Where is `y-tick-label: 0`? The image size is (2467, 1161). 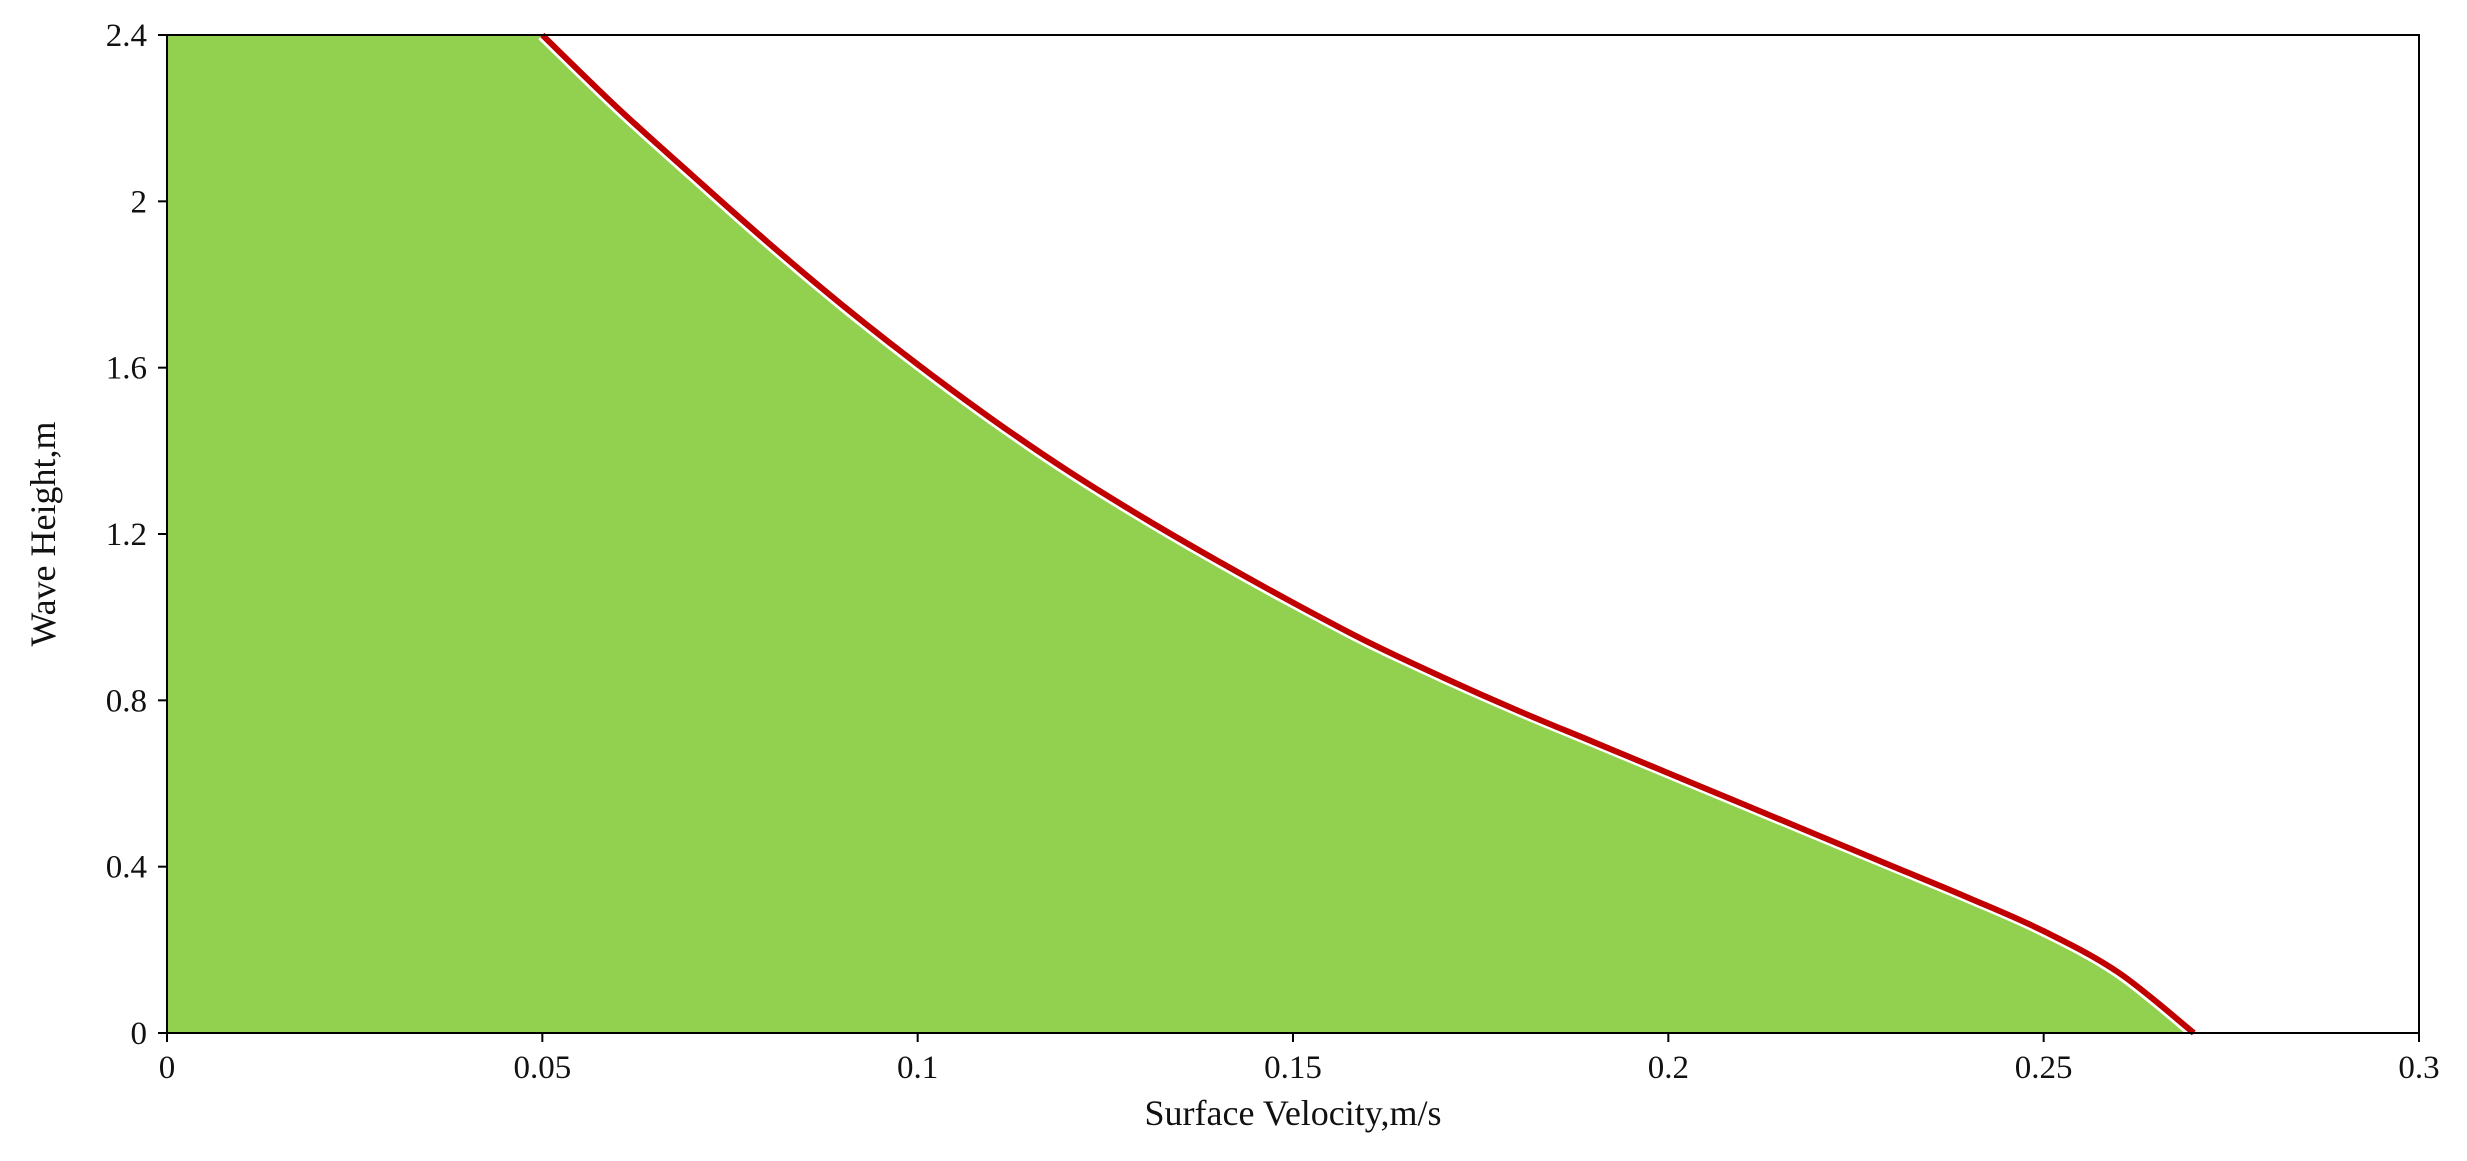
y-tick-label: 0 is located at coordinates (139, 1034).